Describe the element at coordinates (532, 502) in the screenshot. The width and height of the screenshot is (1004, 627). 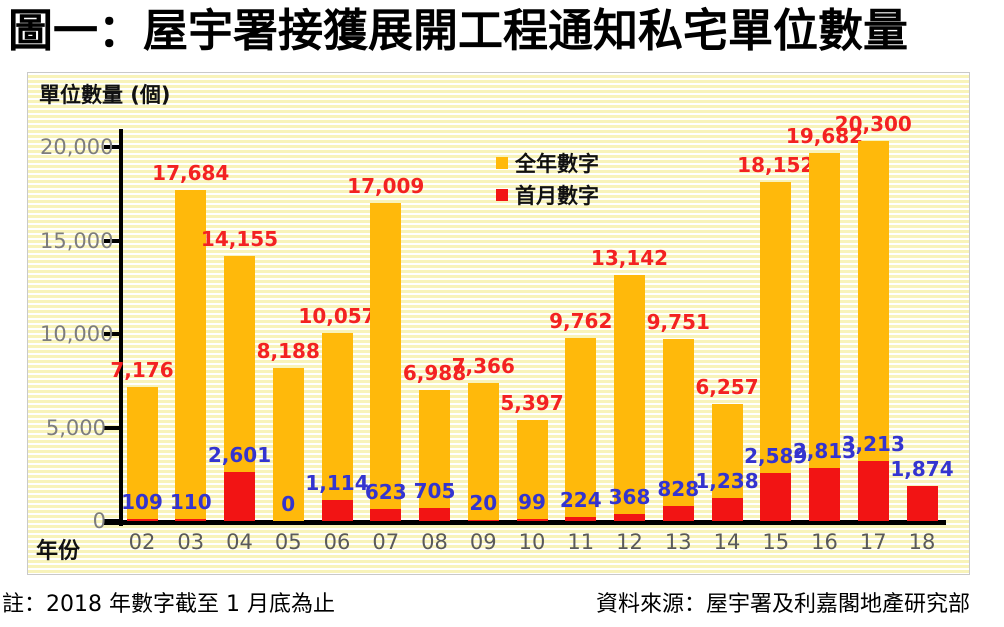
I see `value-label-first-month-10: 99` at that location.